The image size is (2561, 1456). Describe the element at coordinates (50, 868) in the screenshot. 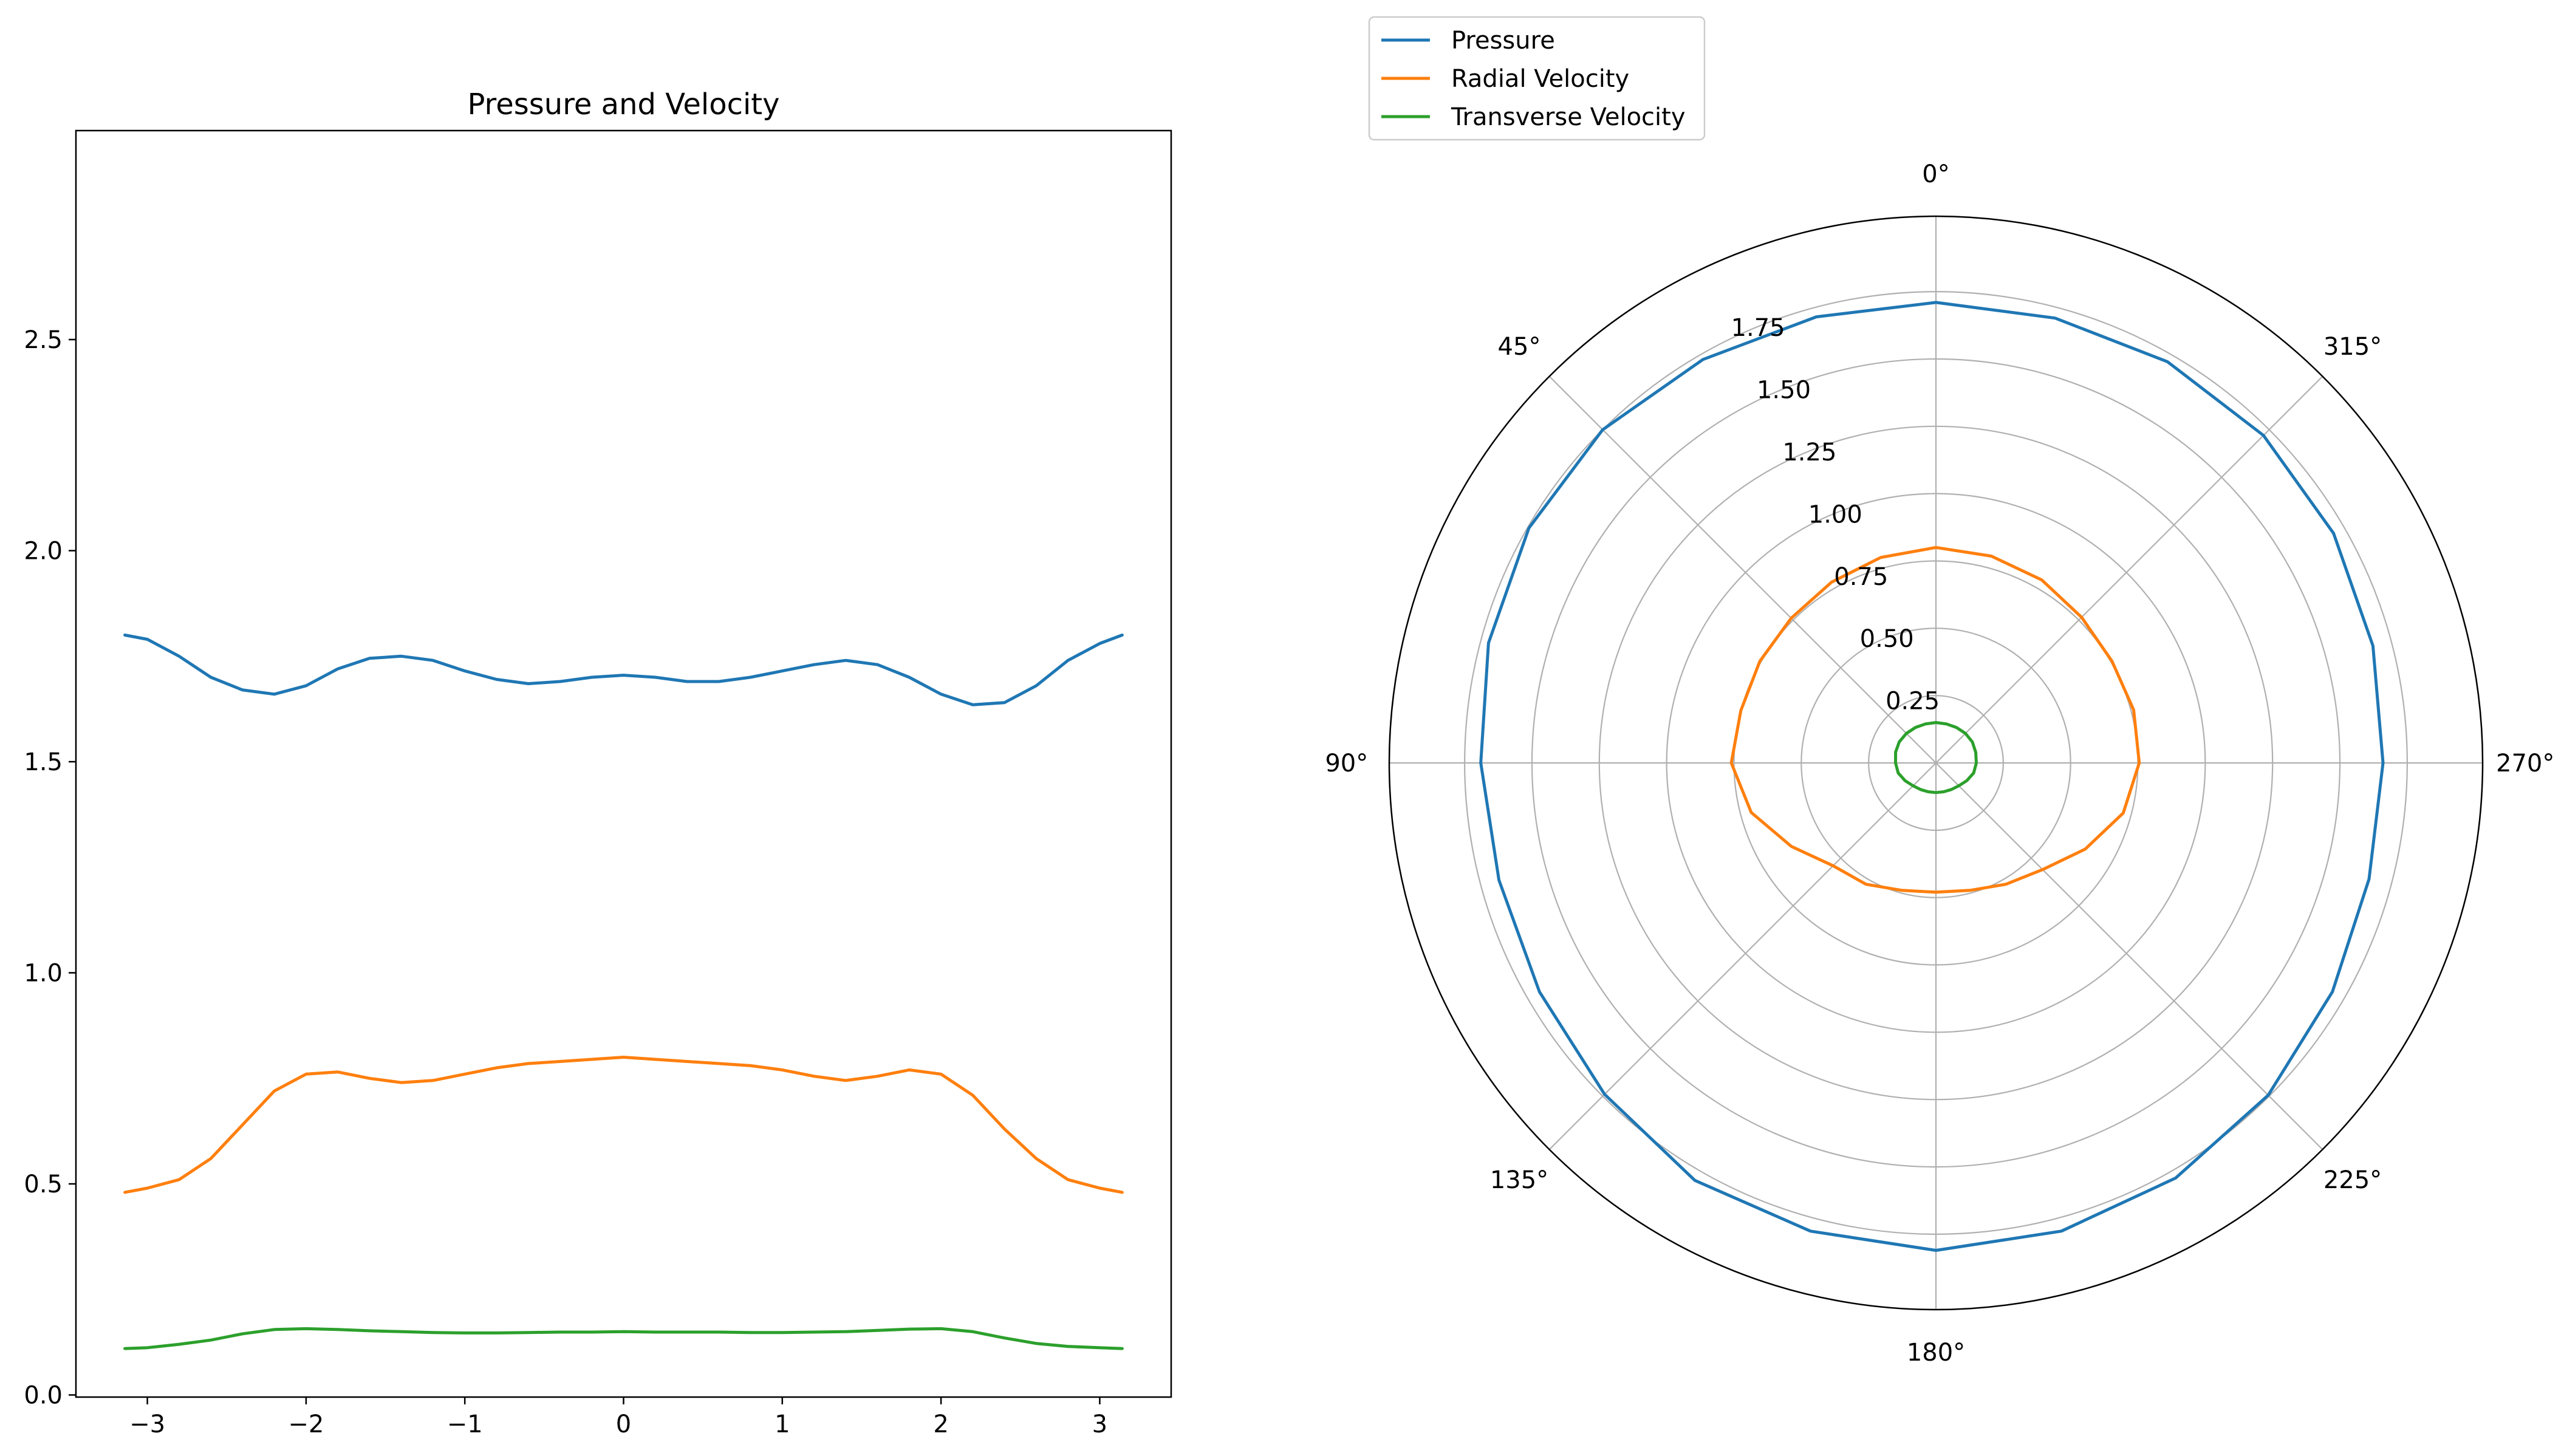

I see `y-axis: 0.0 0.5 1.0 1.5 2.0 2.5` at that location.